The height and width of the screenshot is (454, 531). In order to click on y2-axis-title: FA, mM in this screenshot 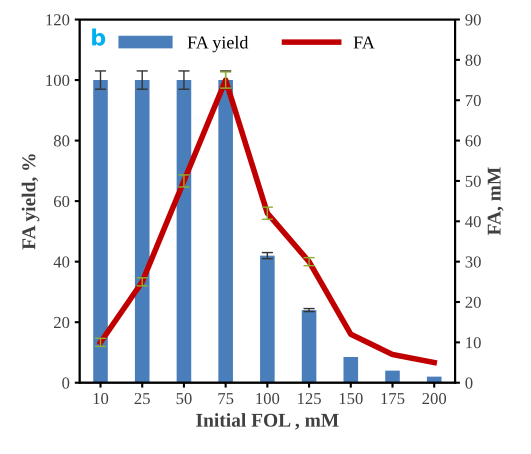, I will do `click(496, 201)`.